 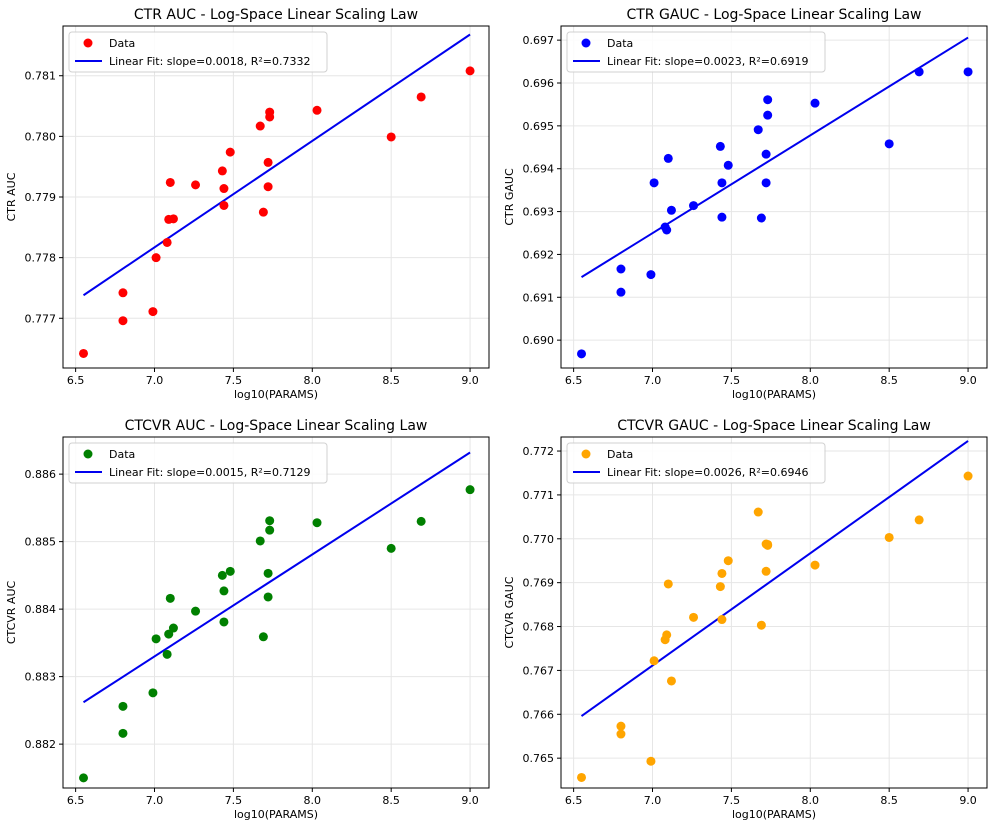 I want to click on y-tick-label: 0.767, so click(x=539, y=670).